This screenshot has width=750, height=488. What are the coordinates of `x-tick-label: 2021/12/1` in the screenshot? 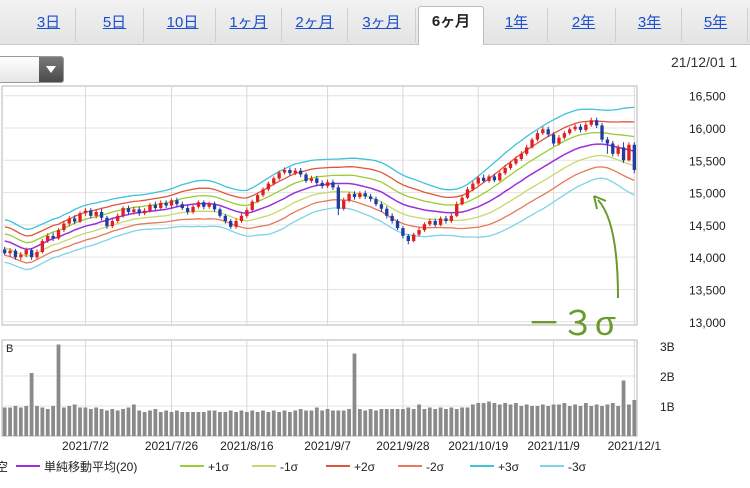 It's located at (635, 446).